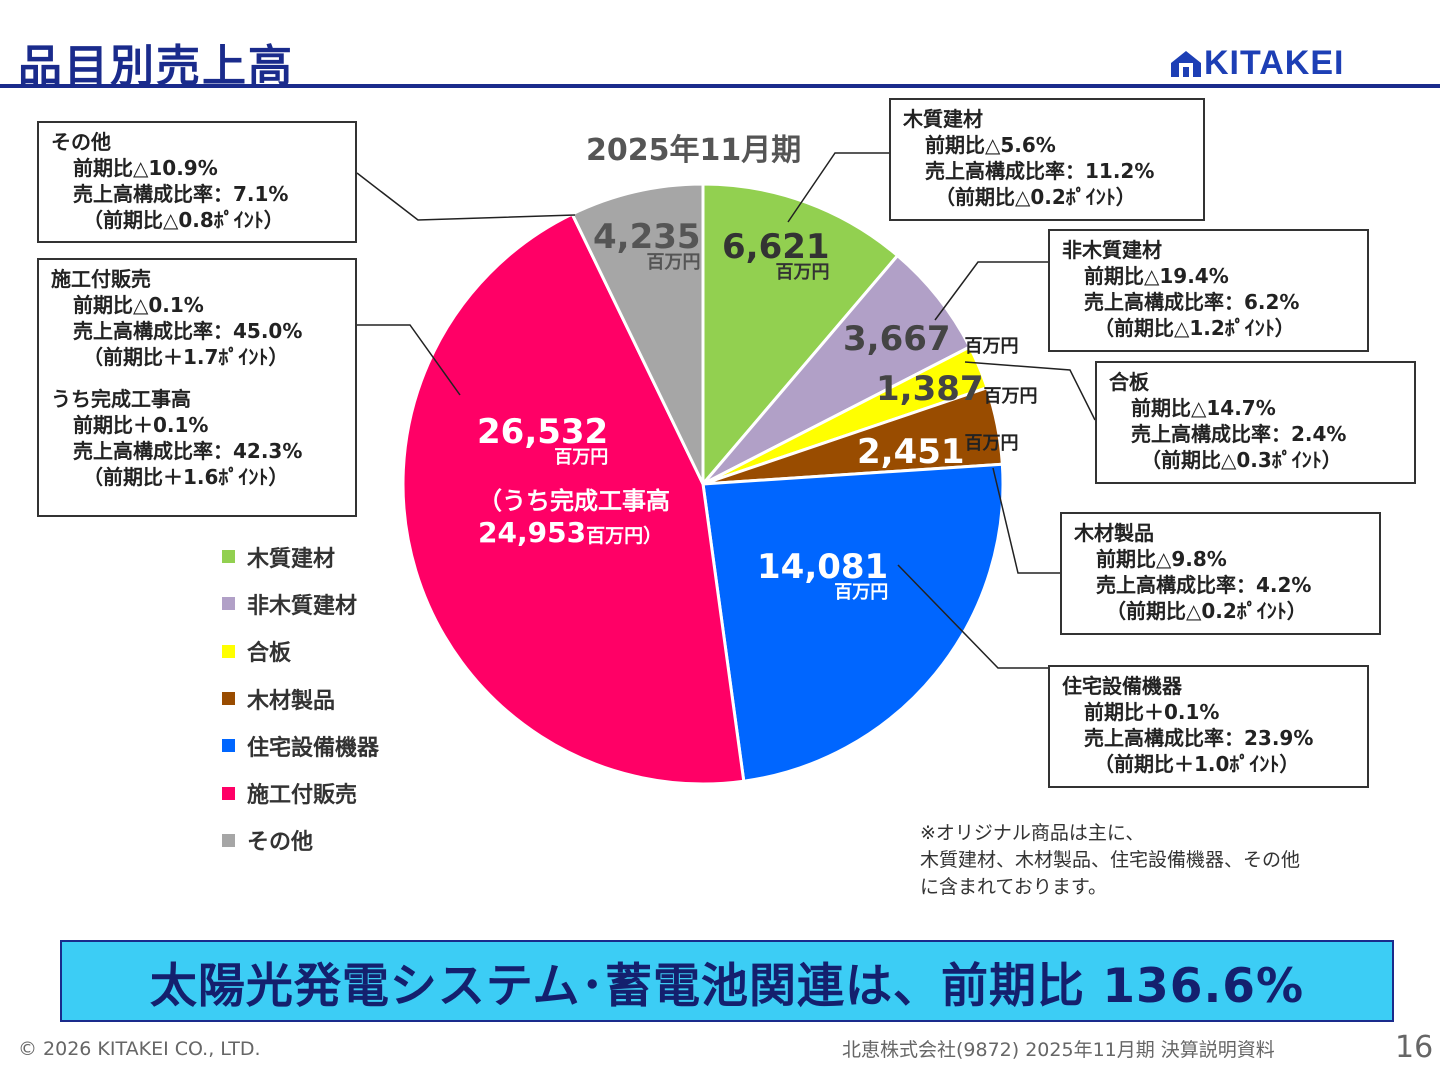 This screenshot has width=1440, height=1080. What do you see at coordinates (776, 255) in the screenshot?
I see `value-label-mokushitsu: 6,621 百万円` at bounding box center [776, 255].